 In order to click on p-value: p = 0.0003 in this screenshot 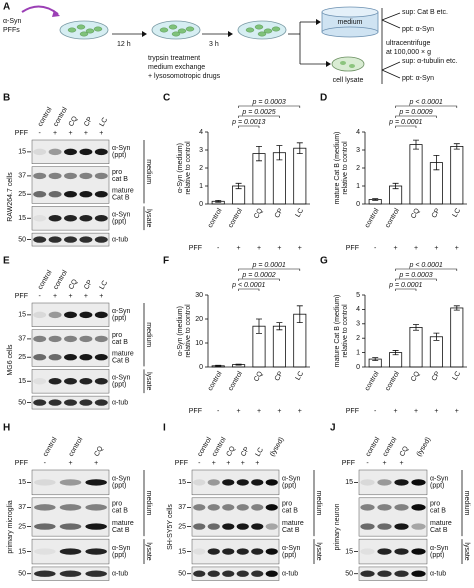, I will do `click(415, 275)`.